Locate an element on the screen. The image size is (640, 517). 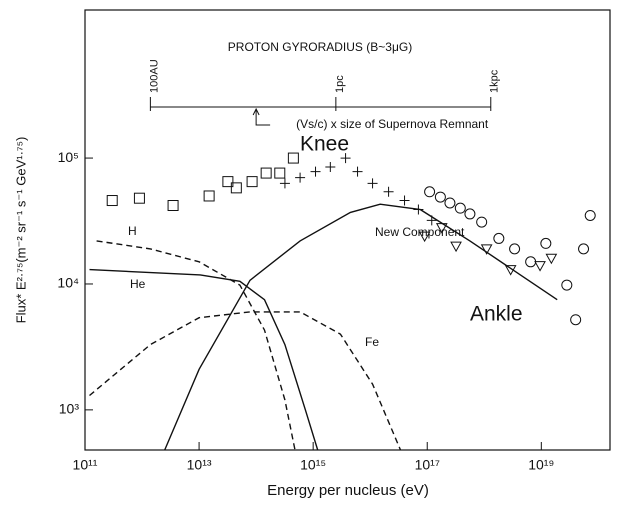
y-tick-label: 10⁴ is located at coordinates (68, 283).